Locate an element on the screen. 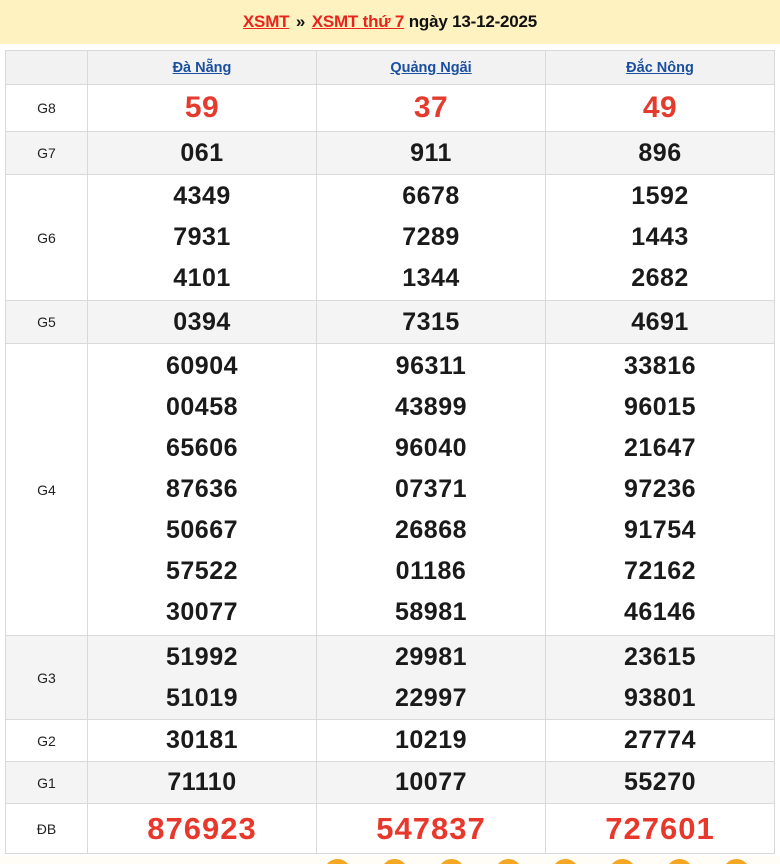 The height and width of the screenshot is (864, 780). lottery-number: 061 is located at coordinates (202, 152).